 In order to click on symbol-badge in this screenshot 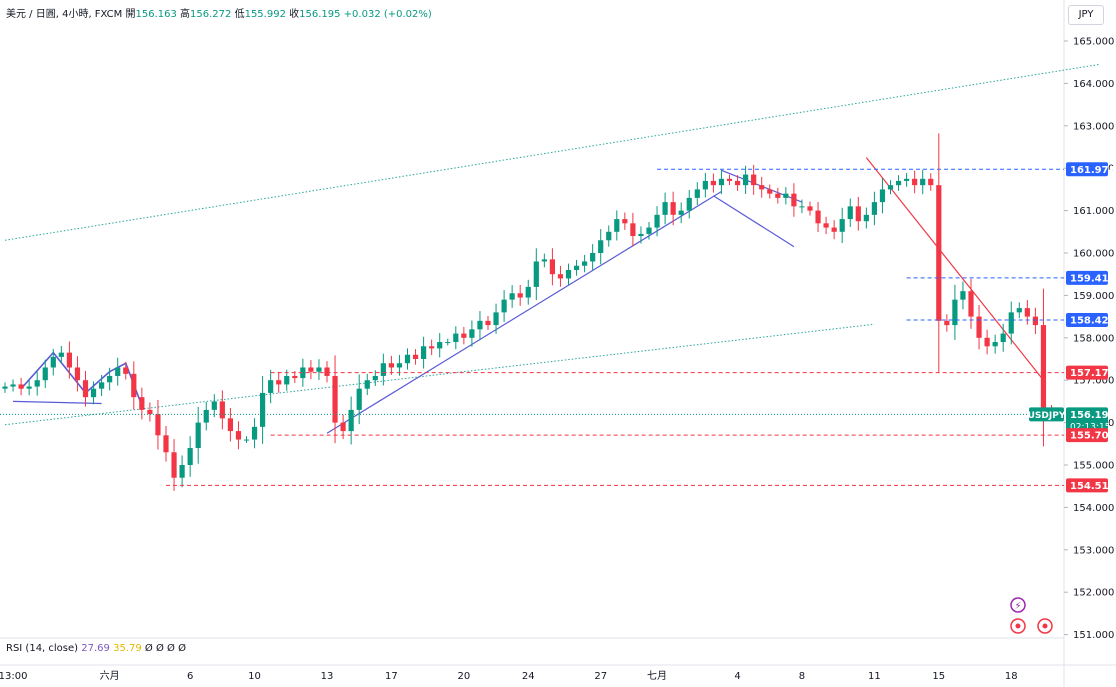, I will do `click(1046, 414)`.